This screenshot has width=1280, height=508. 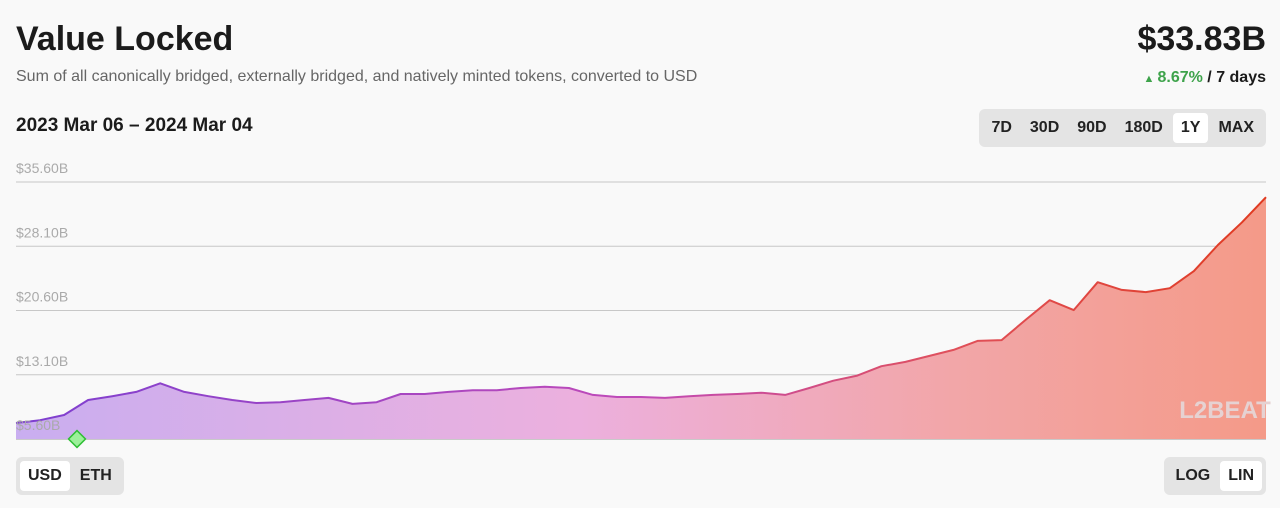 What do you see at coordinates (42, 297) in the screenshot?
I see `y-tick-label: $20.60B` at bounding box center [42, 297].